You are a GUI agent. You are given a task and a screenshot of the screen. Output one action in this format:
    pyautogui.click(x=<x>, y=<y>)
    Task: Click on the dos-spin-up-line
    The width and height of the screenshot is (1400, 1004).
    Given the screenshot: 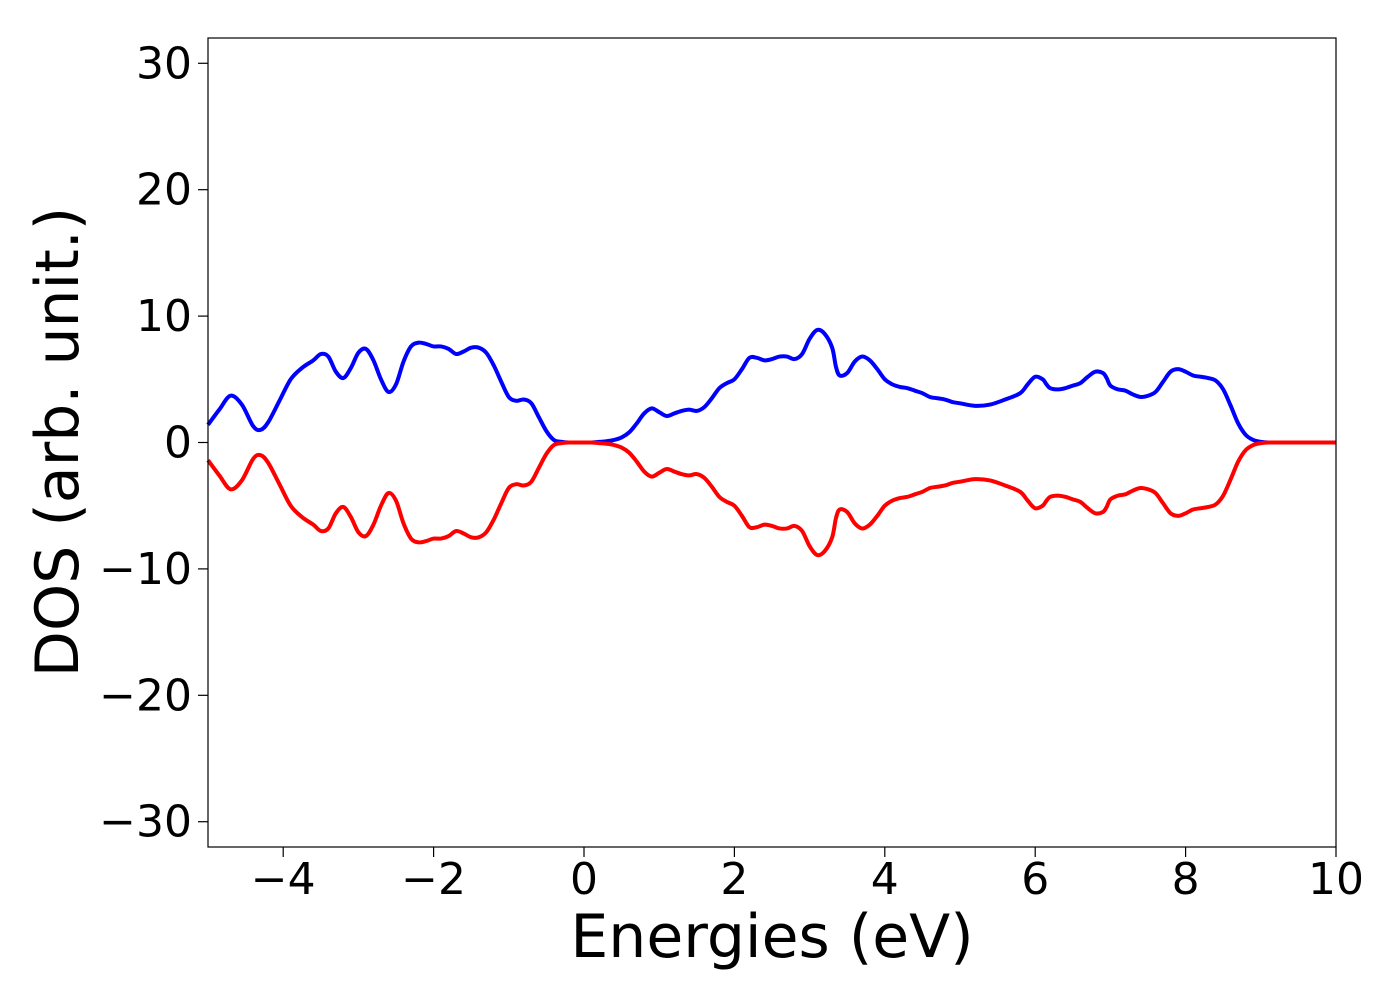 What is the action you would take?
    pyautogui.click(x=771, y=386)
    